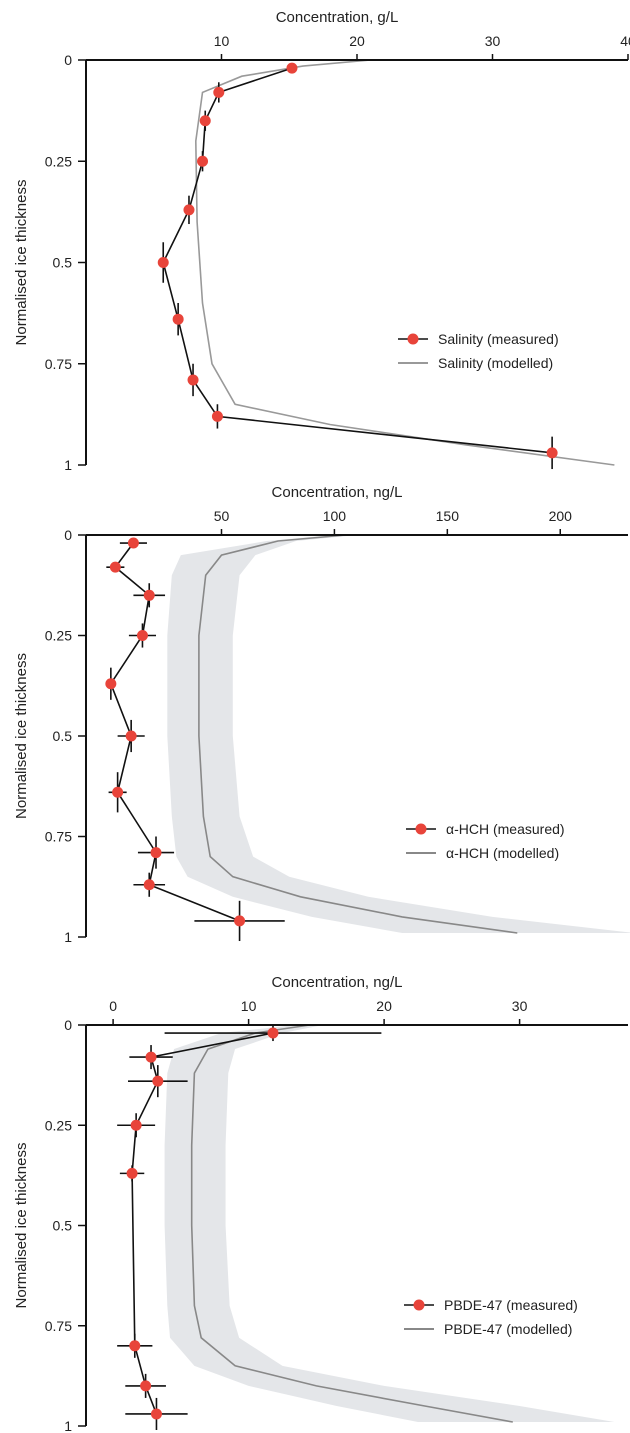  Describe the element at coordinates (335, 516) in the screenshot. I see `x-tick-label: 100` at that location.